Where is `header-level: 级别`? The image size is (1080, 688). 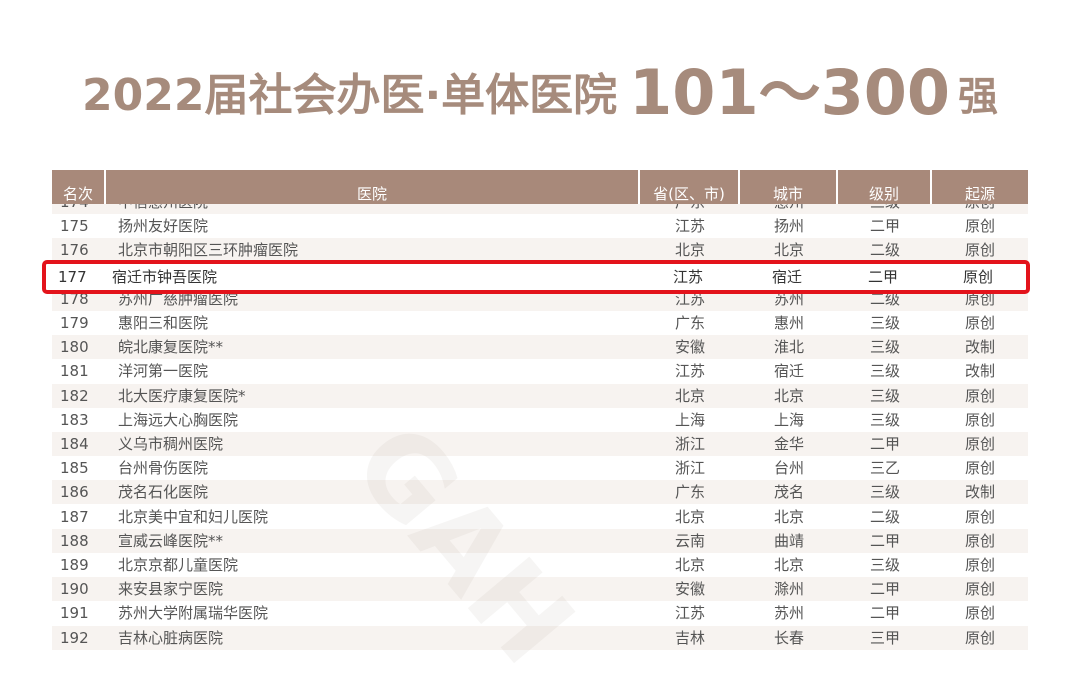 header-level: 级别 is located at coordinates (885, 187).